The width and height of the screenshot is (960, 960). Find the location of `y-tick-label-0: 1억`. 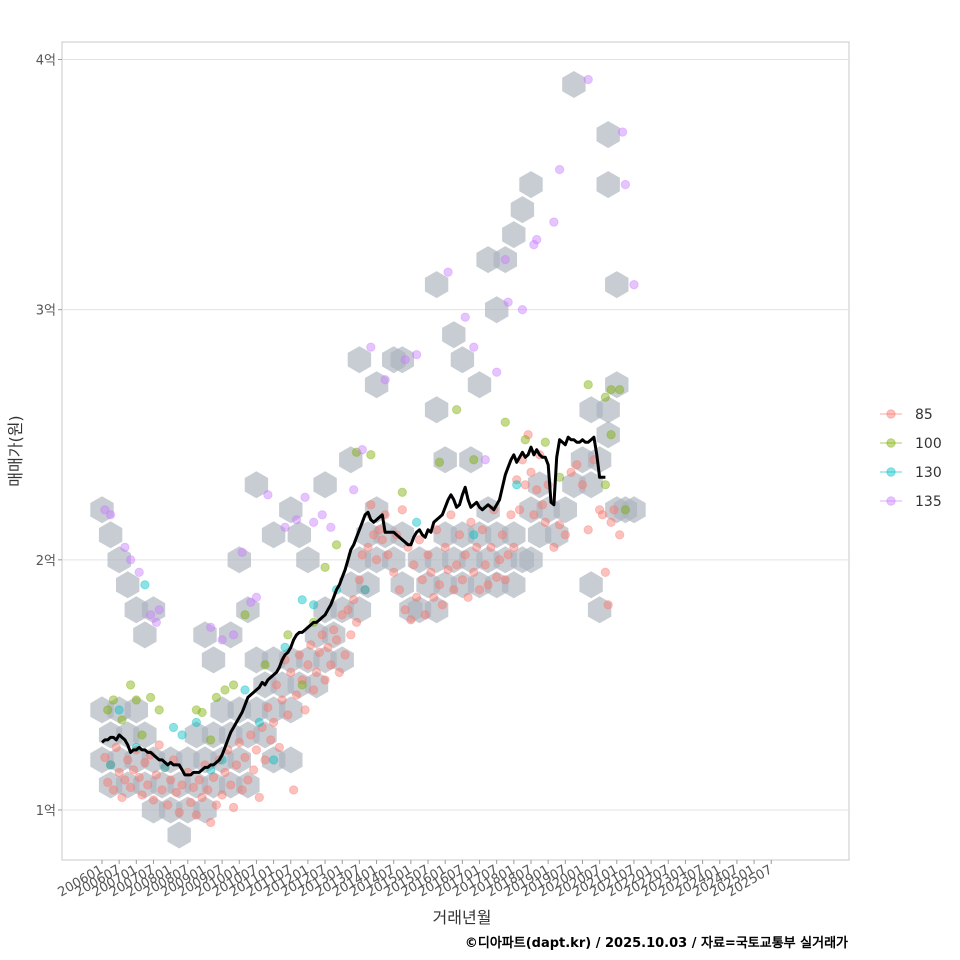

y-tick-label-0: 1억 is located at coordinates (46, 811).